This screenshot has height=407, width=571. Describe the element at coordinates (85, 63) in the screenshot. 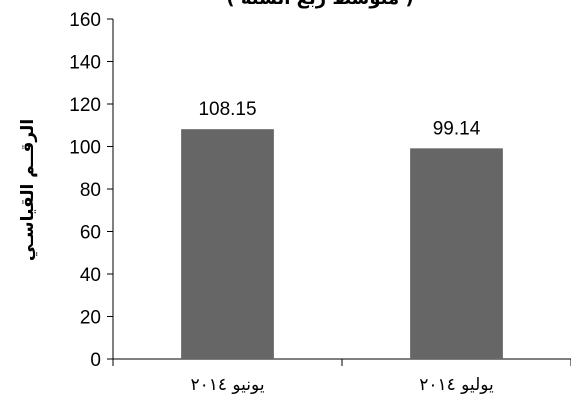

I see `y-tick-label: 140` at that location.